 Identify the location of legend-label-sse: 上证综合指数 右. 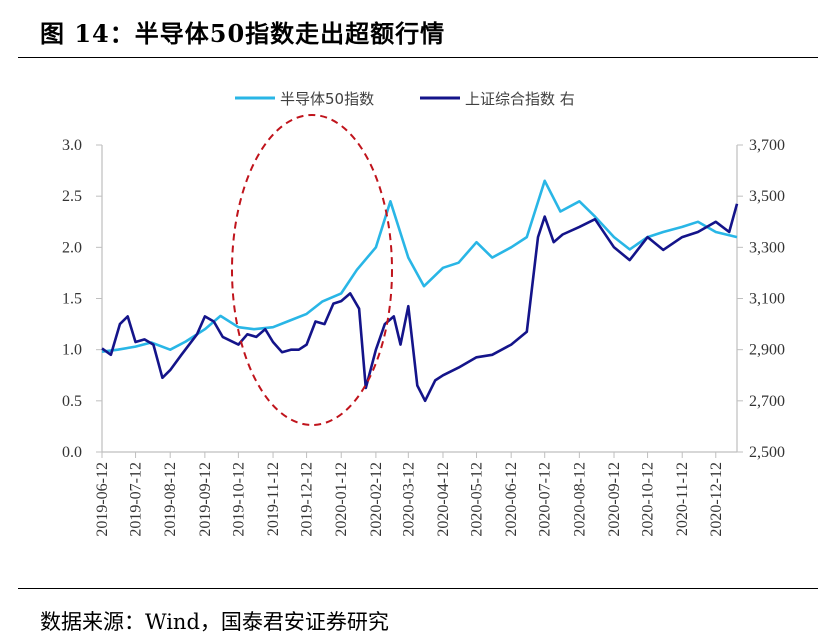
(520, 99).